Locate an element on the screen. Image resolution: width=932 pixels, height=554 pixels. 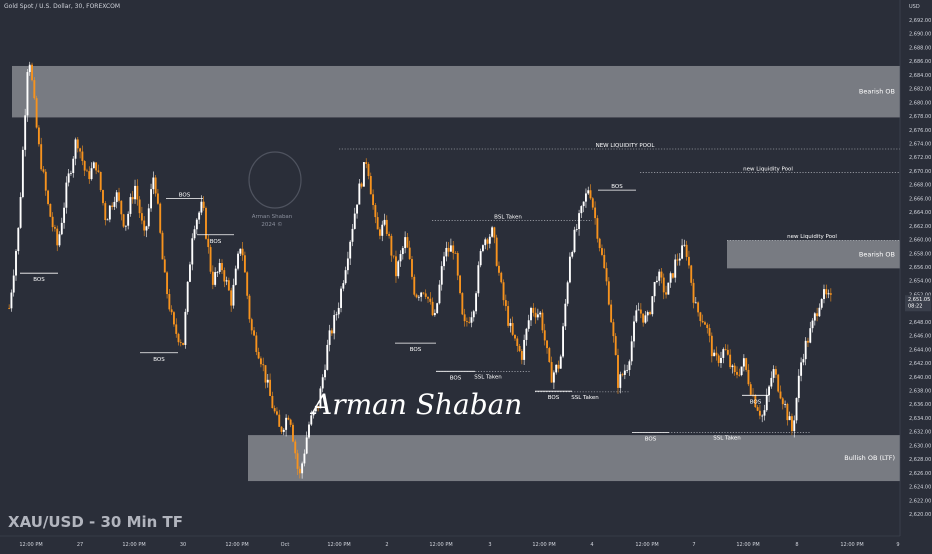
y-tick-label: 2,634.00 is located at coordinates (920, 419).